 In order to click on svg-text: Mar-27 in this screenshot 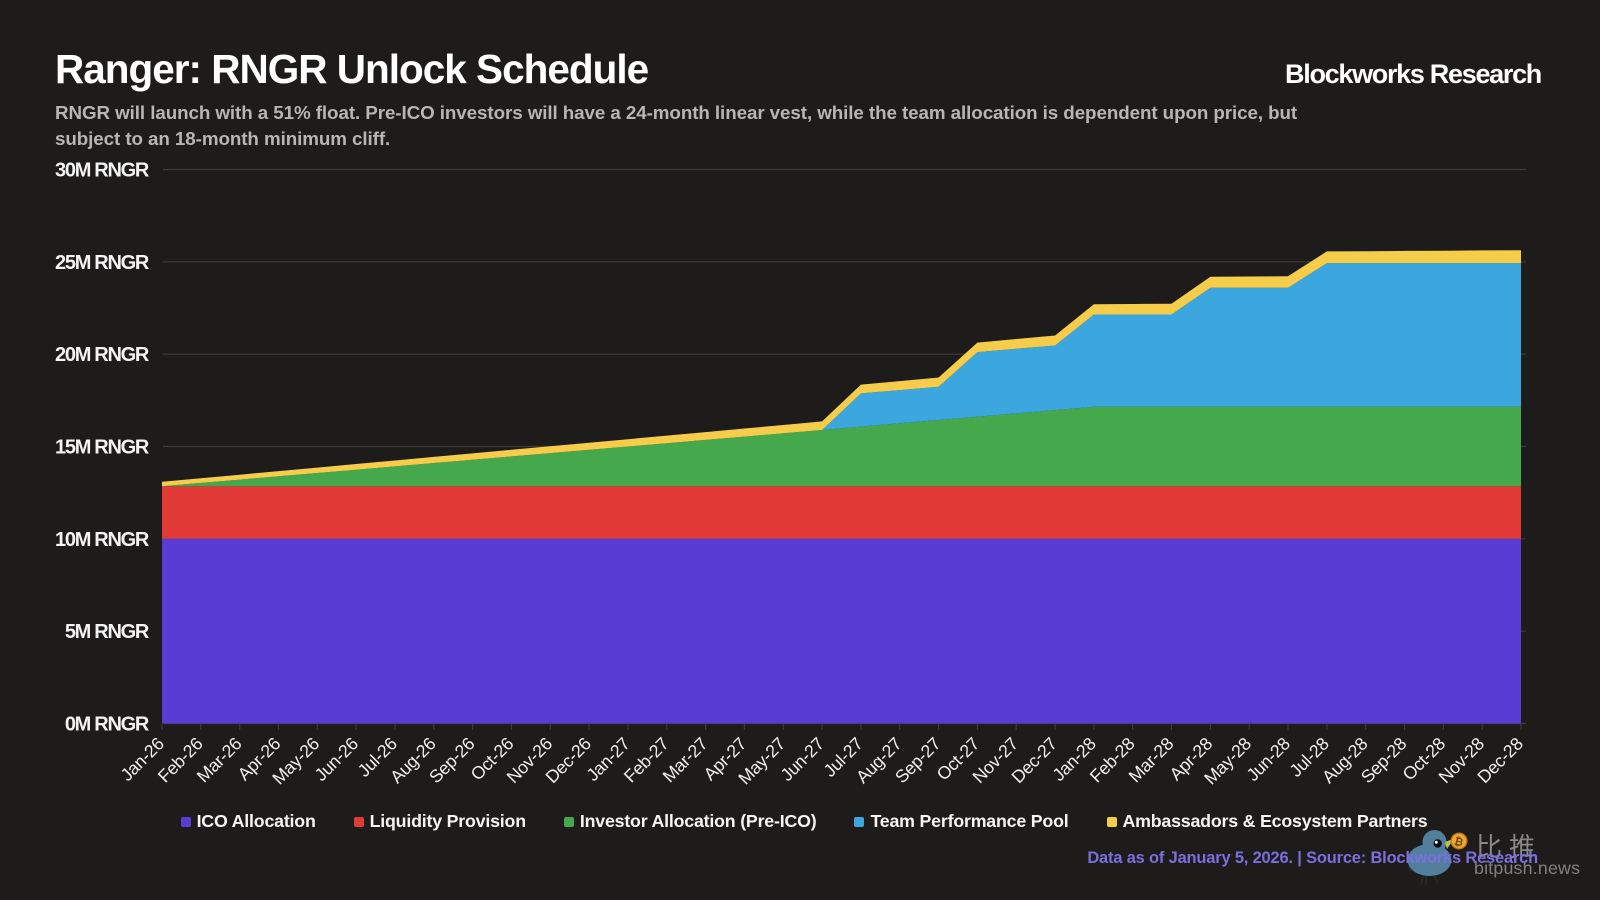, I will do `click(685, 760)`.